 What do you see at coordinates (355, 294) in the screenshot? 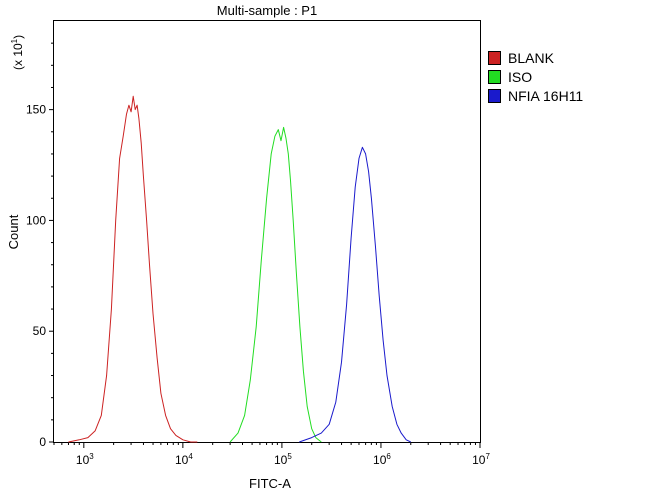
I see `series-line-nfia-16h11` at bounding box center [355, 294].